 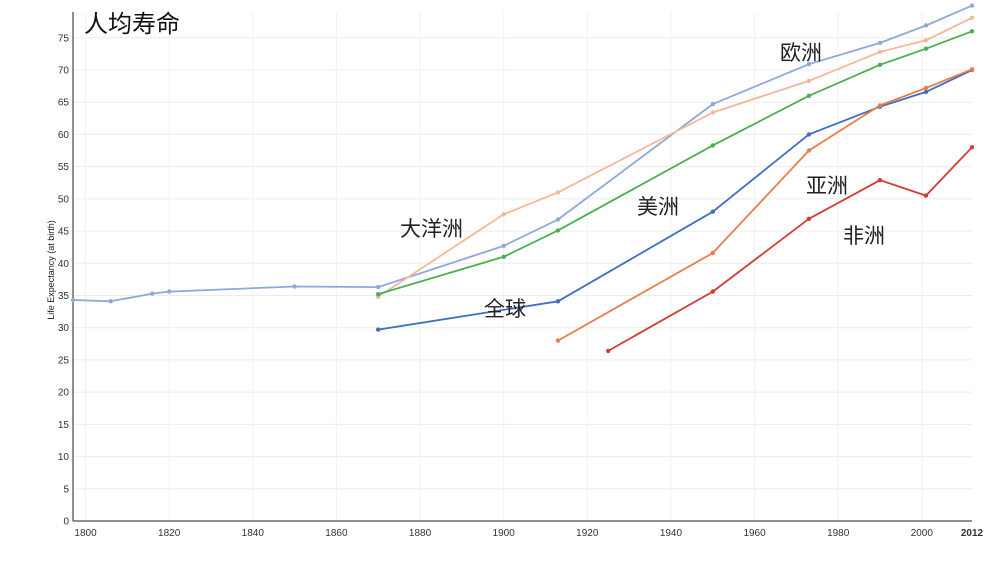 What do you see at coordinates (64, 296) in the screenshot?
I see `y-tick-label: 35` at bounding box center [64, 296].